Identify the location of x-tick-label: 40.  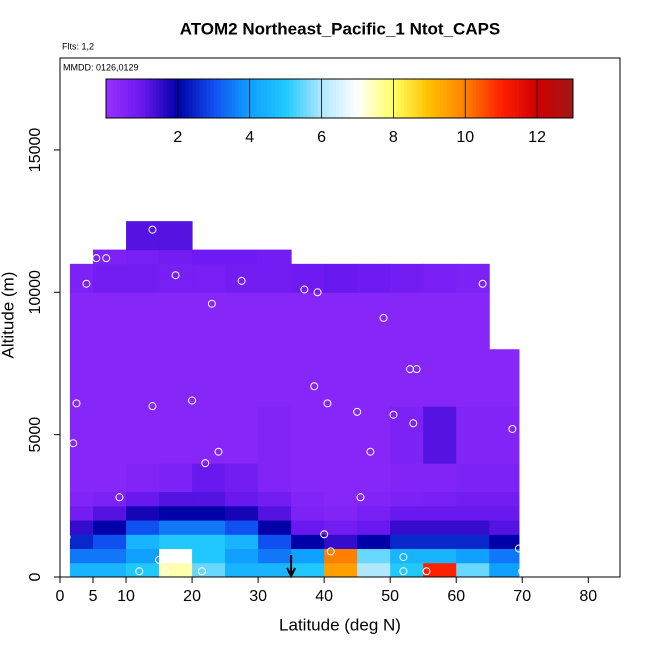
(324, 596).